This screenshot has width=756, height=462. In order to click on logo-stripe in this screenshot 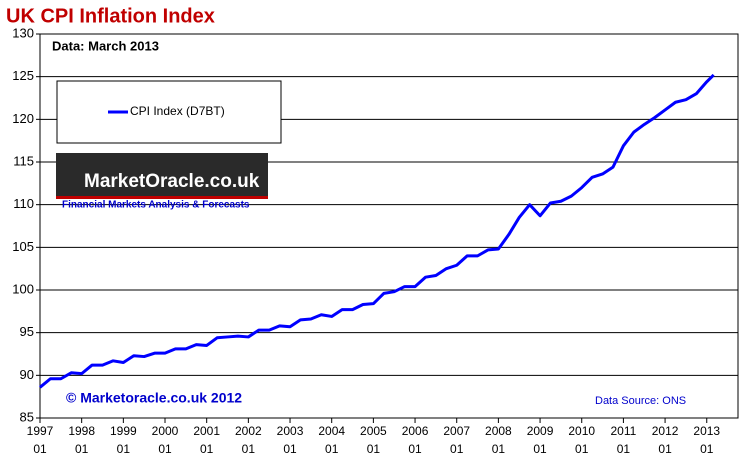, I will do `click(162, 197)`.